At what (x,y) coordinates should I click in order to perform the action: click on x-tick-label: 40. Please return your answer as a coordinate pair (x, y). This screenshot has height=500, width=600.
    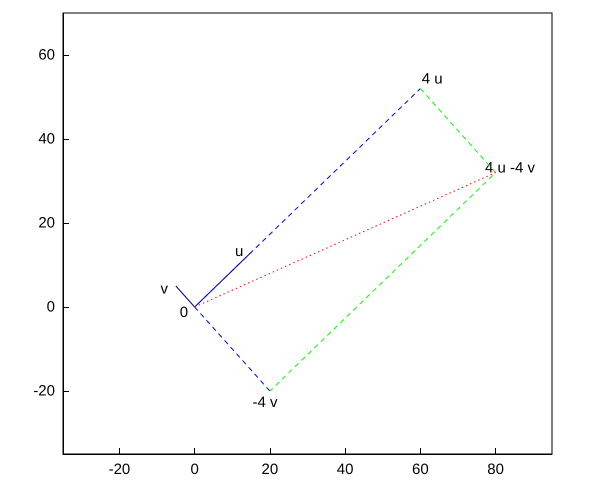
    Looking at the image, I should click on (345, 469).